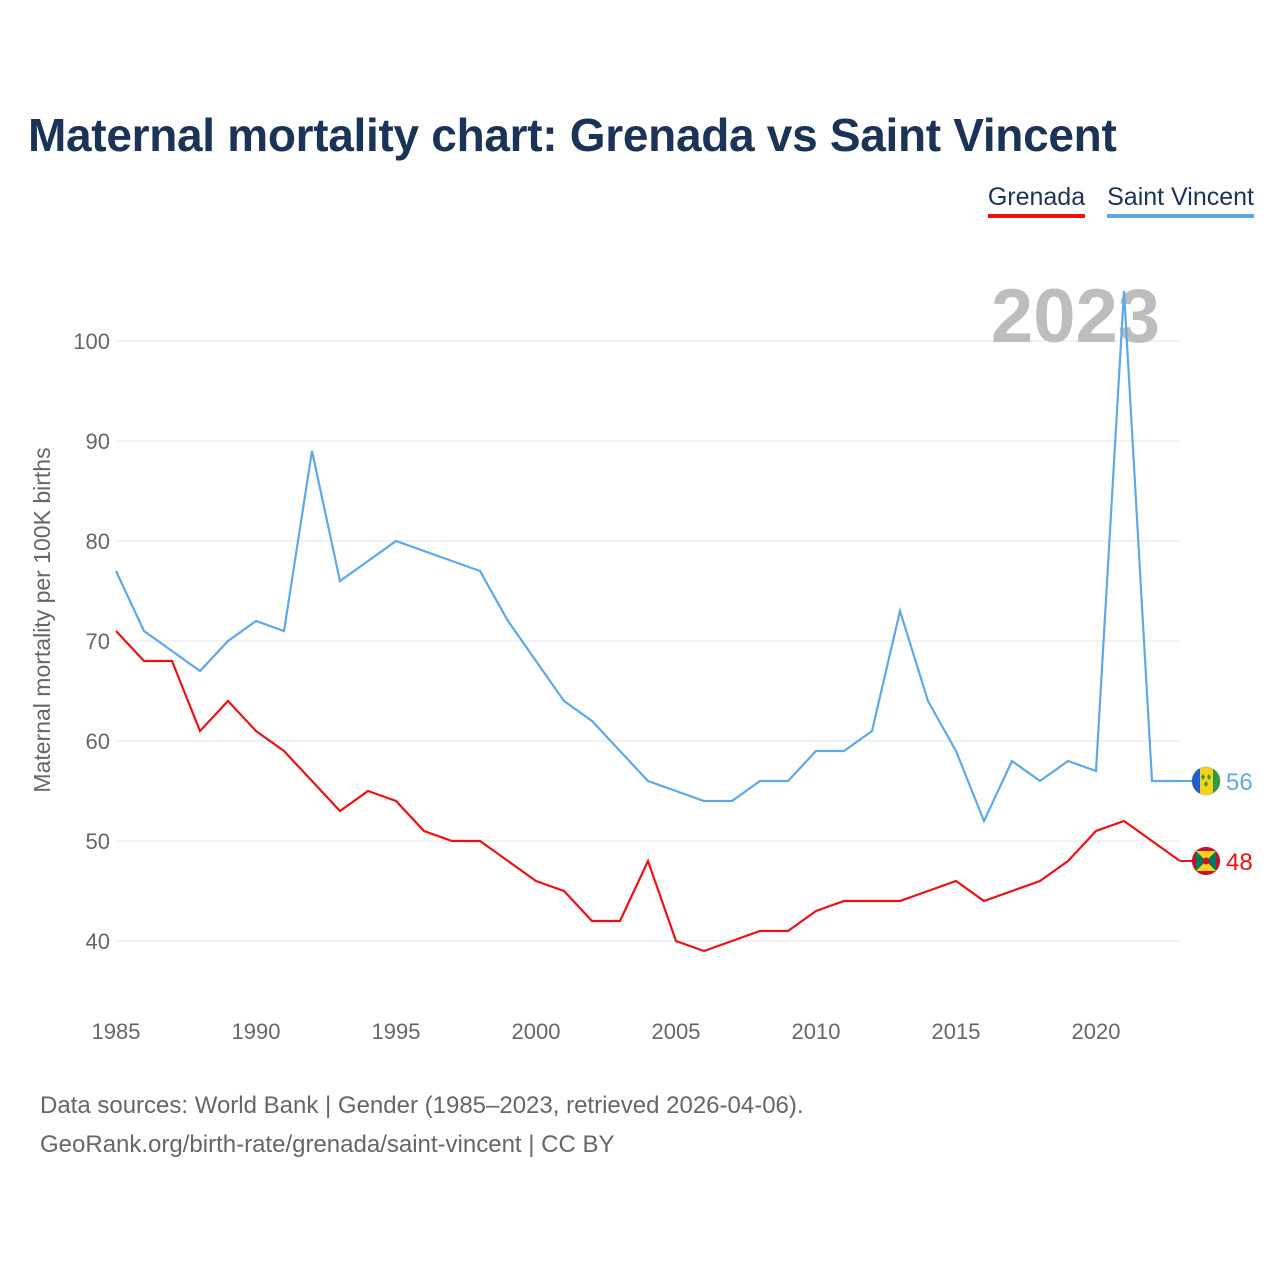 The height and width of the screenshot is (1280, 1280). I want to click on y-axis-label: Maternal mortality per 100K births, so click(42, 619).